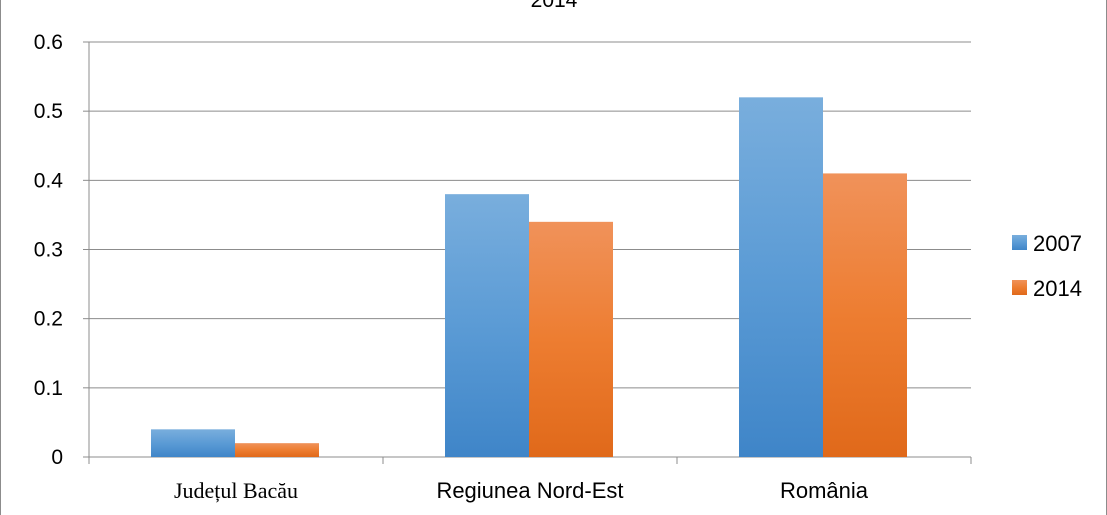 Image resolution: width=1107 pixels, height=515 pixels. Describe the element at coordinates (57, 457) in the screenshot. I see `y-tick-label: 0` at that location.